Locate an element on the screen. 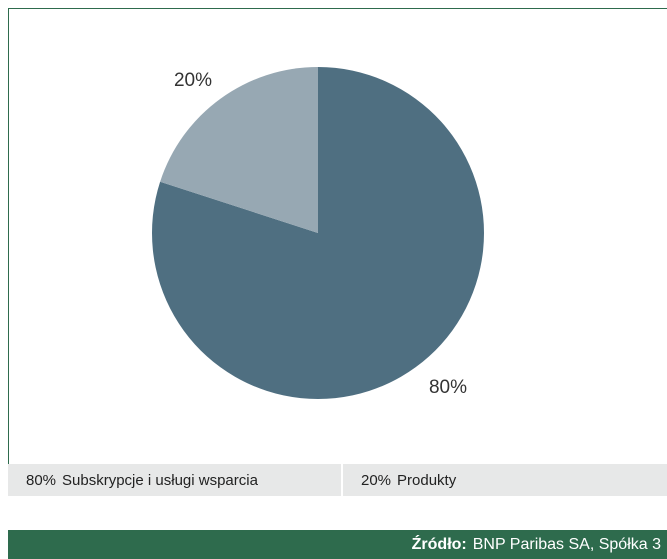 This screenshot has height=559, width=667. source-bar: Źródło: BNP Paribas SA, Spółka 3 is located at coordinates (337, 544).